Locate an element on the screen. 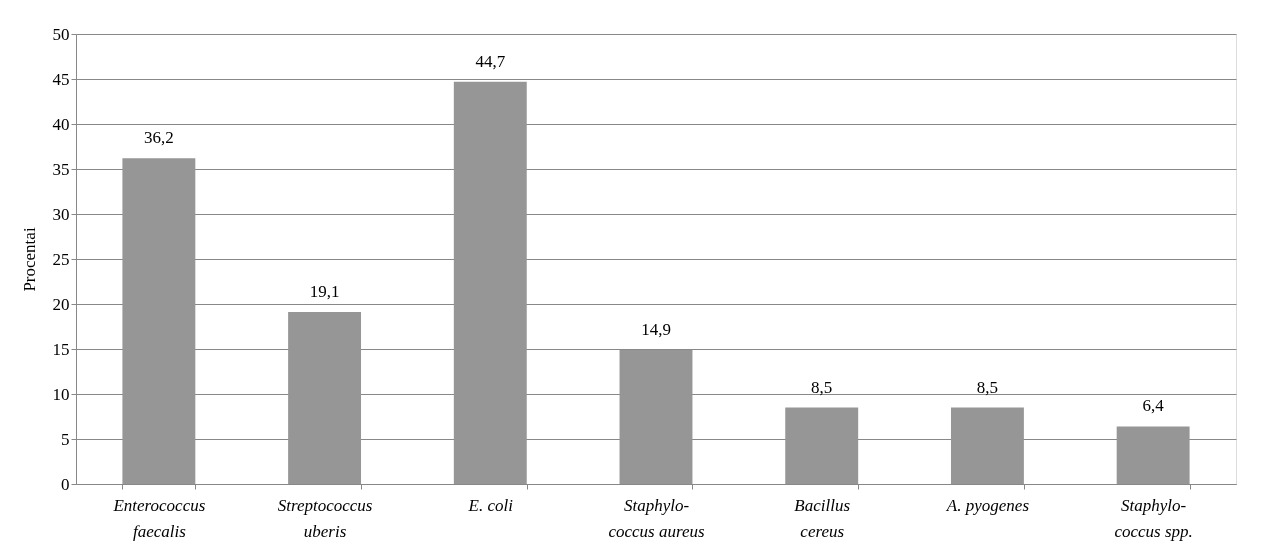  x-tick-label: Staphylo- coccus spp. is located at coordinates (1153, 518).